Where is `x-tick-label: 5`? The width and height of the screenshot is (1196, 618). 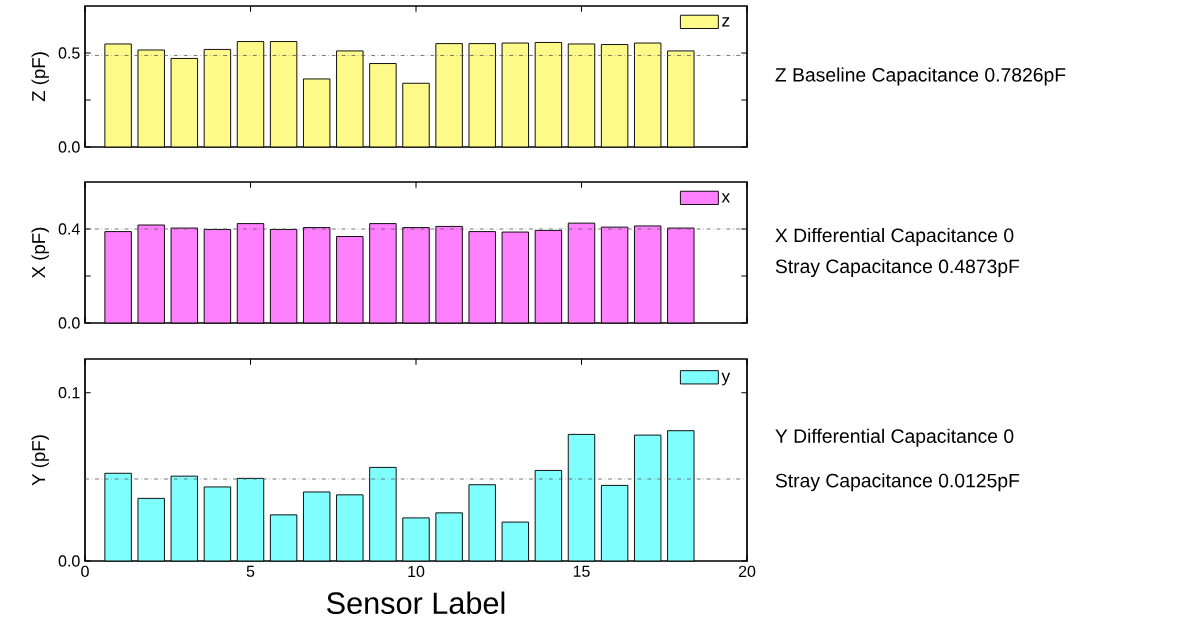 x-tick-label: 5 is located at coordinates (250, 571).